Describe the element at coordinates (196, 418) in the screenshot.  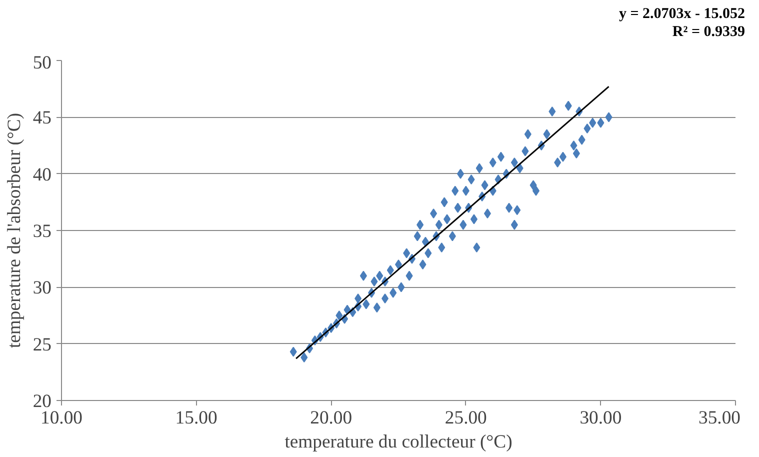
I see `x-tick-label: 15.00` at that location.